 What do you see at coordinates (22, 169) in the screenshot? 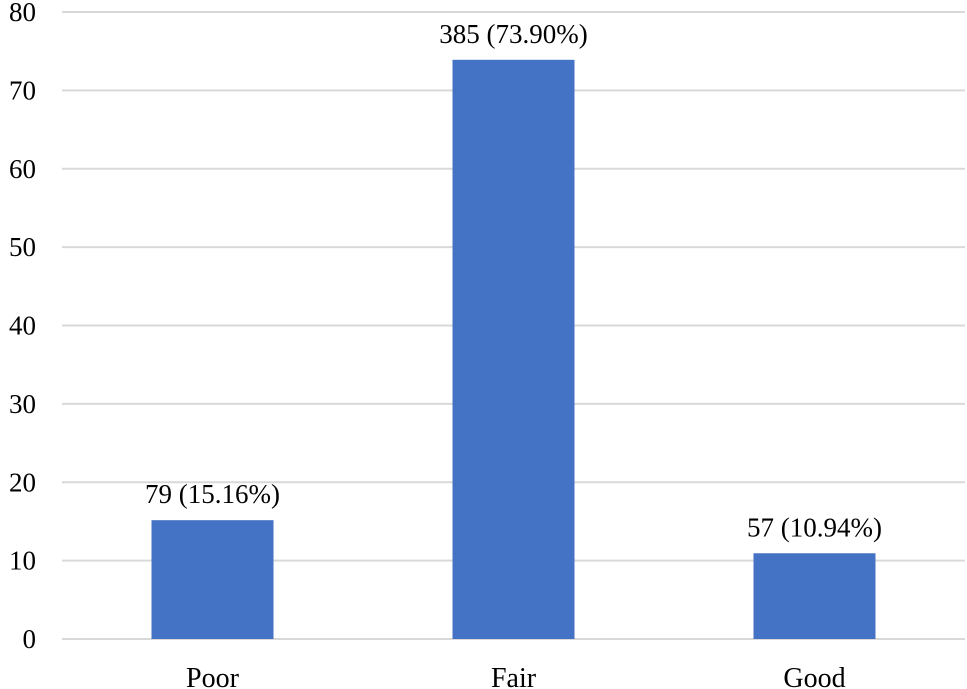
I see `y-tick-label-60: 60` at bounding box center [22, 169].